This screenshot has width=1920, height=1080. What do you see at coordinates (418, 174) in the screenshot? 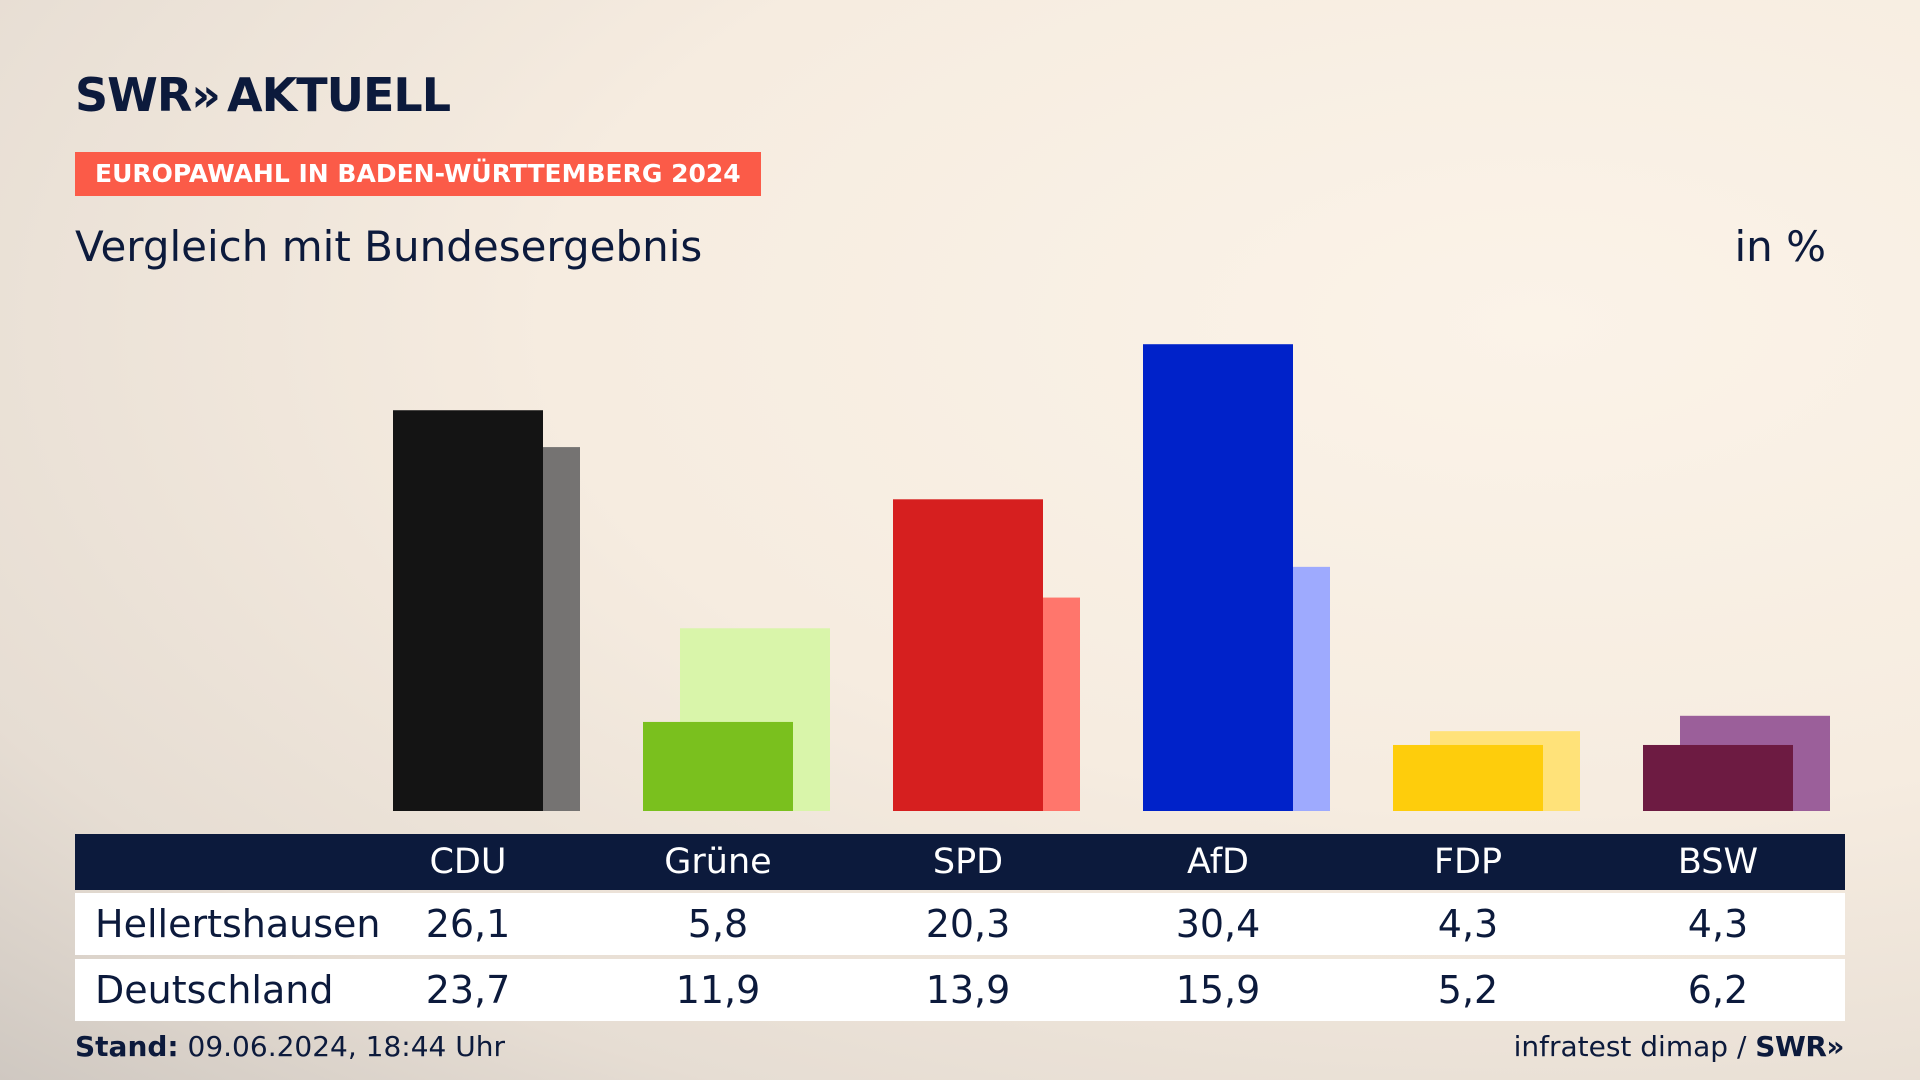
I see `election-badge: EUROPAWAHL IN BADEN-WÜRTTEMBERG 2024` at bounding box center [418, 174].